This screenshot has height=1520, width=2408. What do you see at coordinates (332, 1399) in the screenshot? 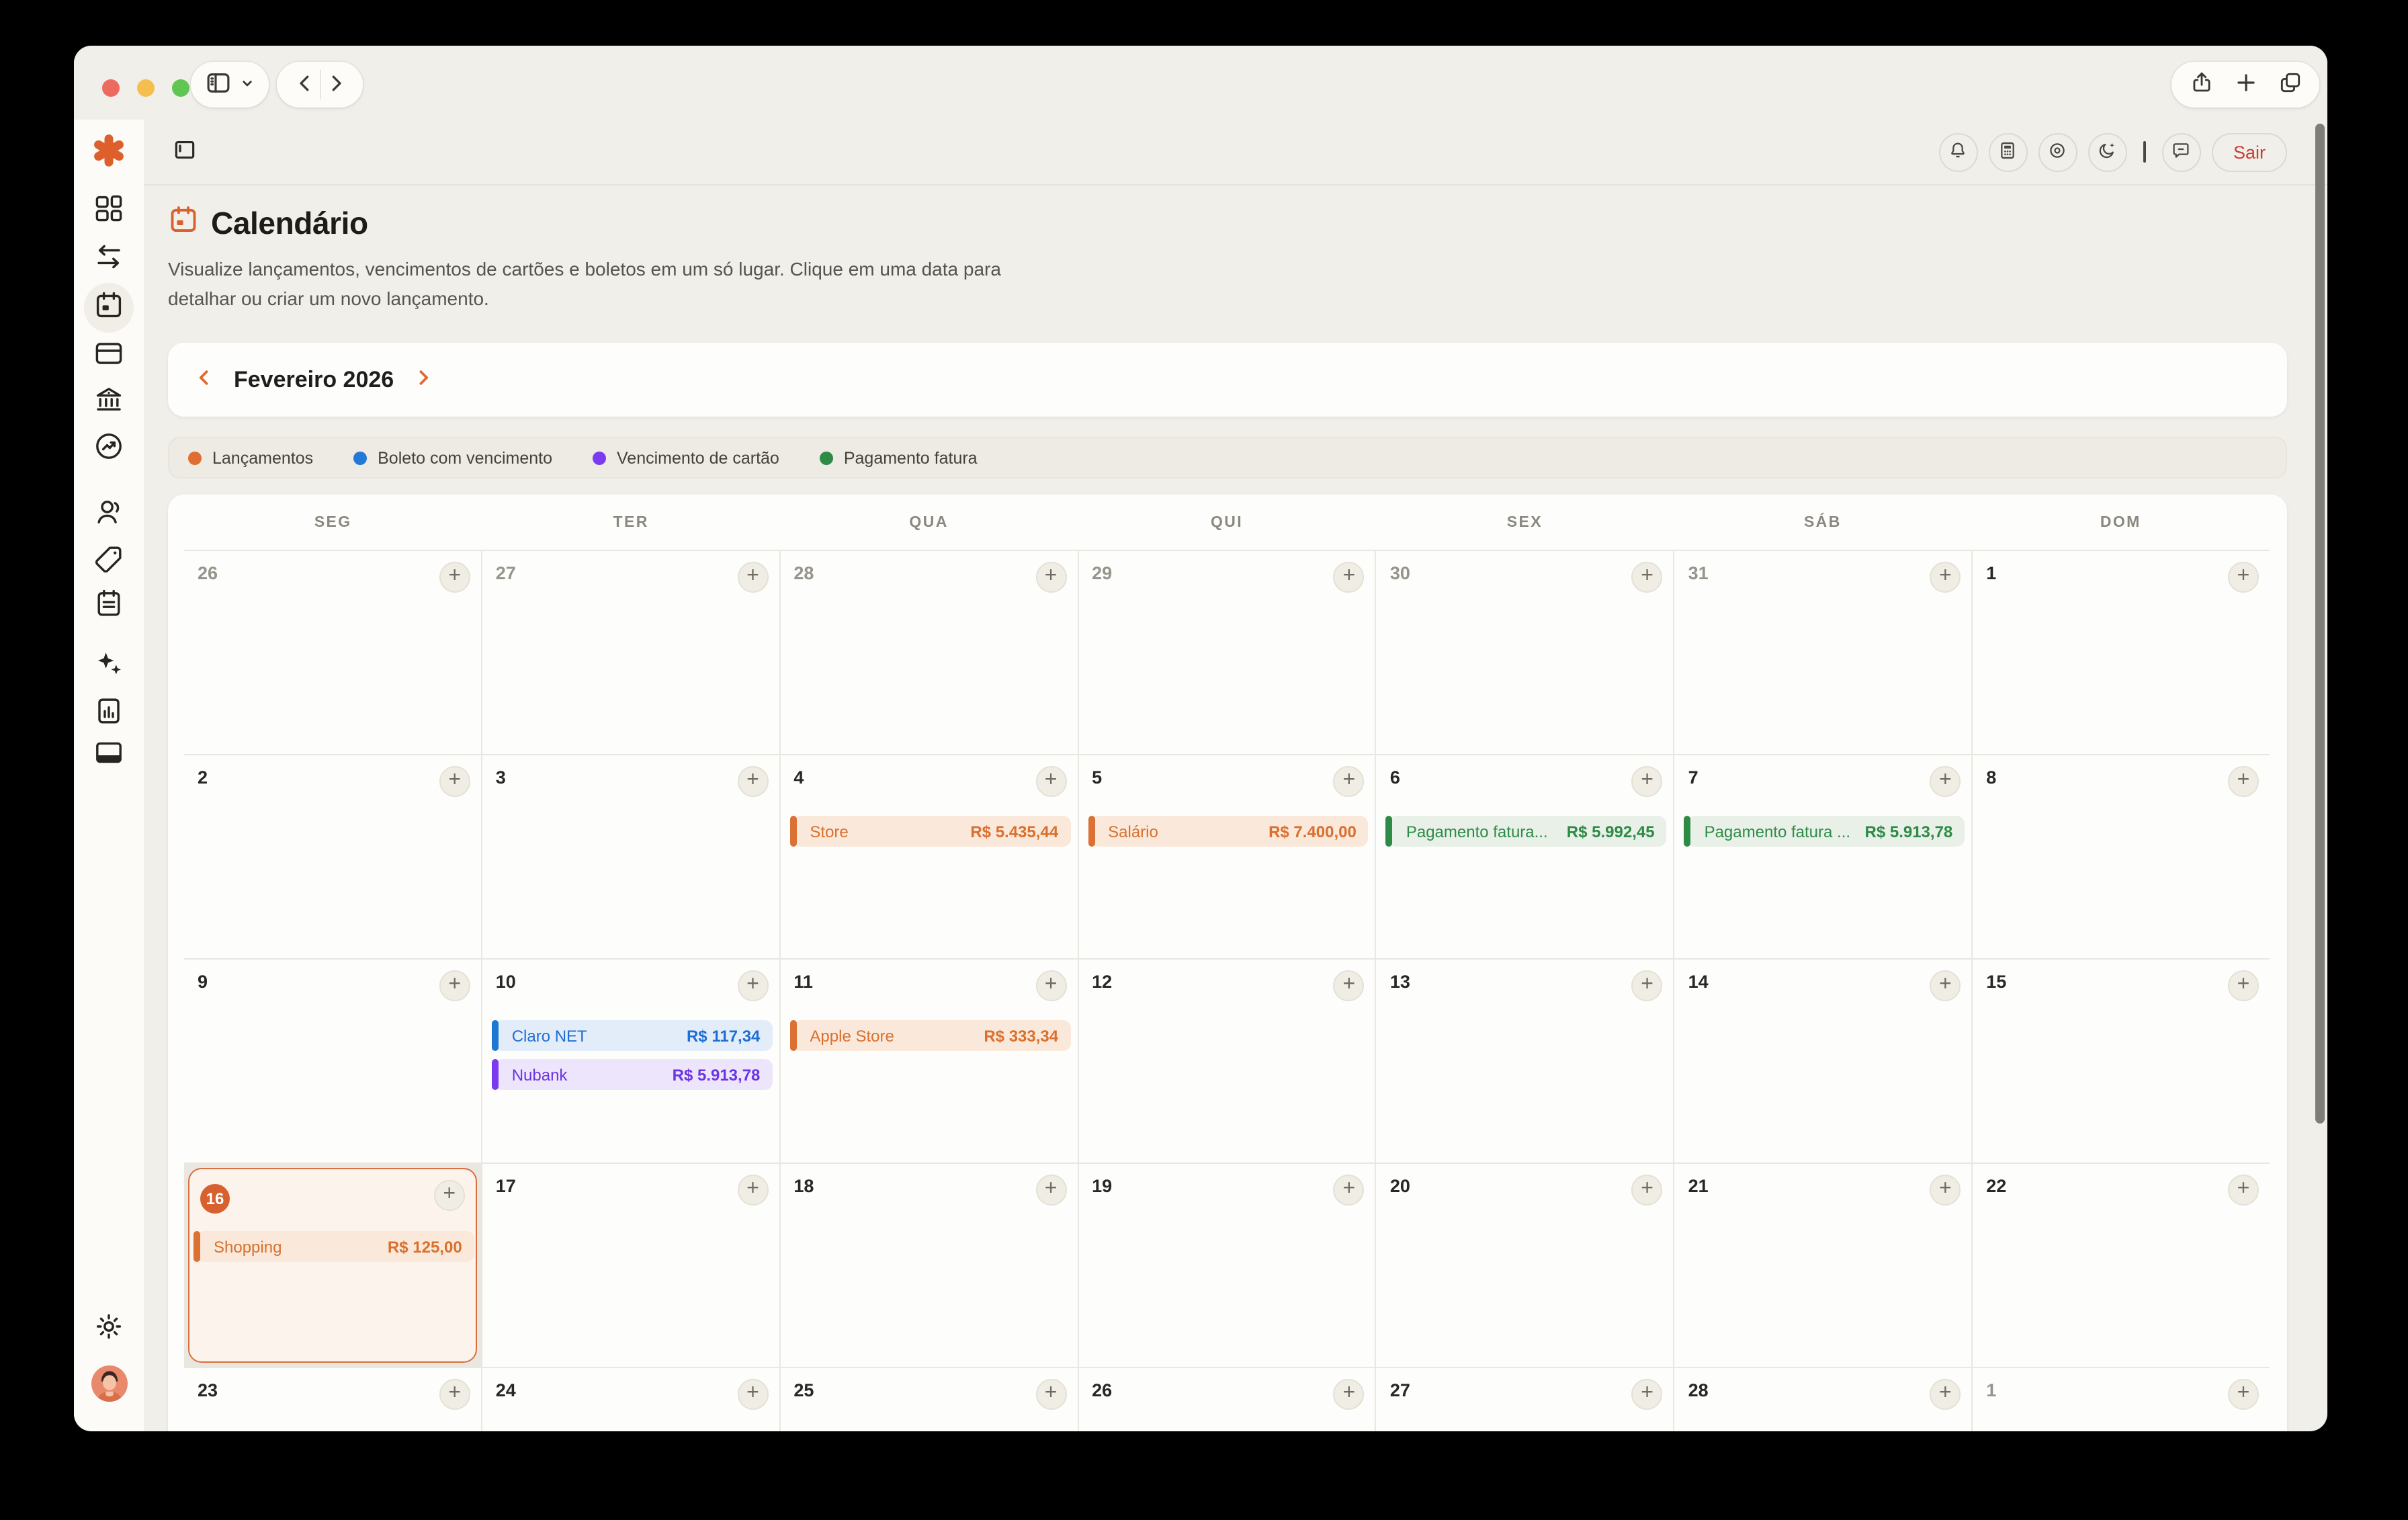
I see `day-cell-23: 23 +` at bounding box center [332, 1399].